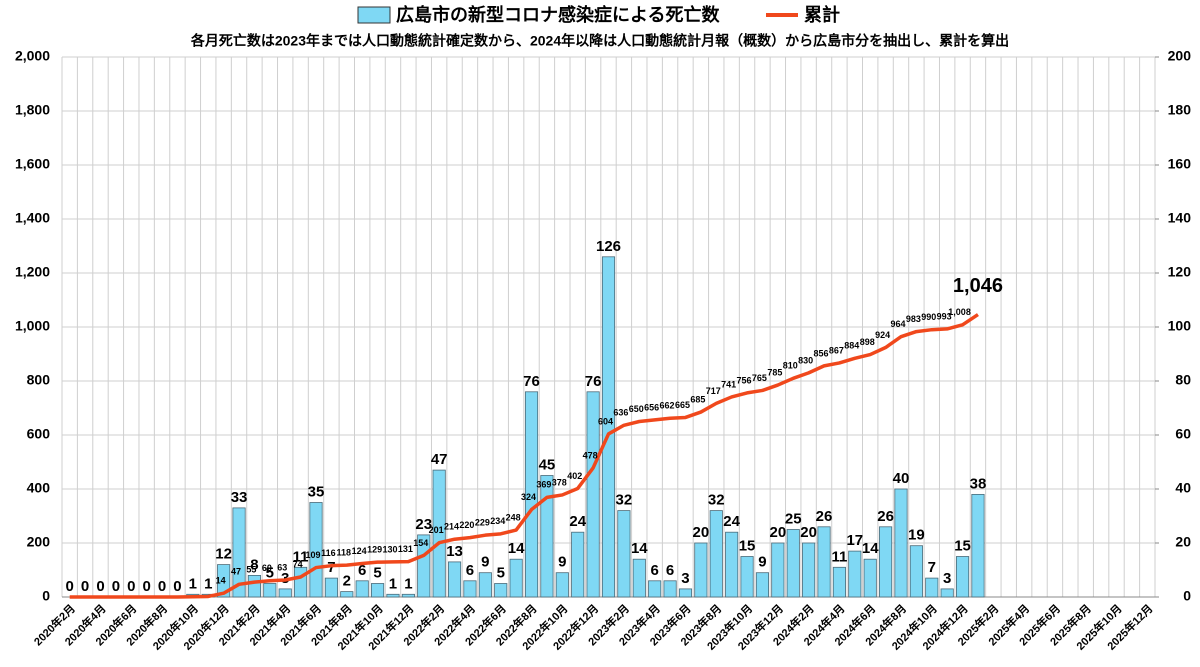 This screenshot has height=667, width=1200. What do you see at coordinates (32, 164) in the screenshot?
I see `y-tick-label: 1,600` at bounding box center [32, 164].